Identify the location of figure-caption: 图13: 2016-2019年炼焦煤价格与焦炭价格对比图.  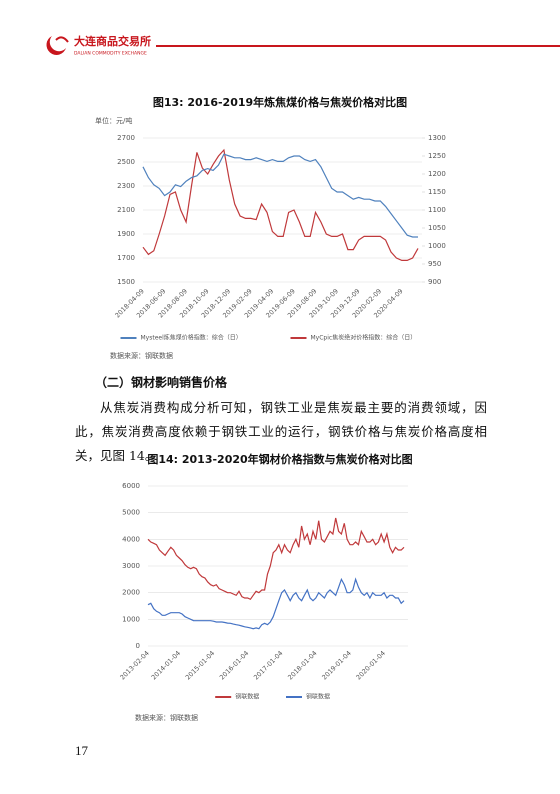
(280, 102).